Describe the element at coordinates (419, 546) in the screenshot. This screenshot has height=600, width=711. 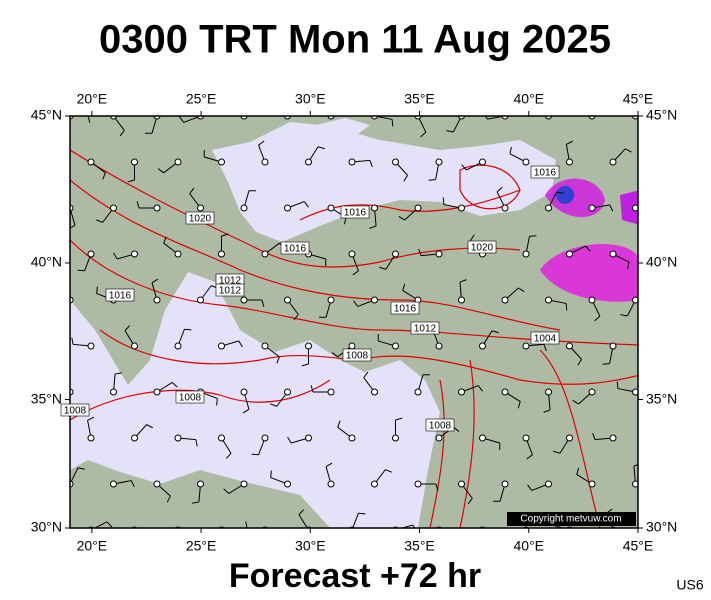
I see `lon-tick-label: 35°E` at that location.